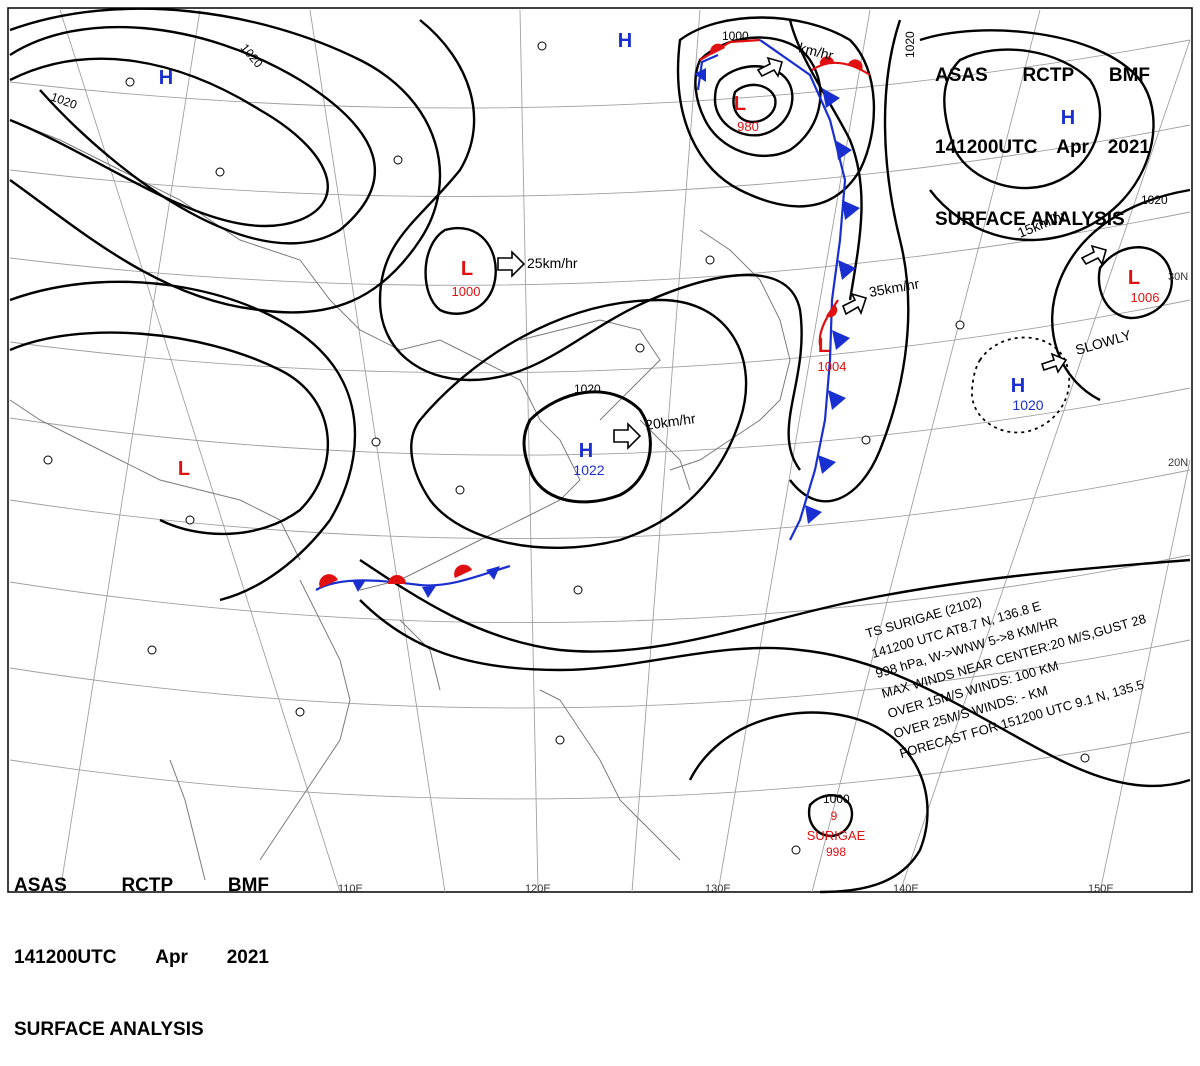 The height and width of the screenshot is (1066, 1200). I want to click on isobar-nw-high, so click(193, 135).